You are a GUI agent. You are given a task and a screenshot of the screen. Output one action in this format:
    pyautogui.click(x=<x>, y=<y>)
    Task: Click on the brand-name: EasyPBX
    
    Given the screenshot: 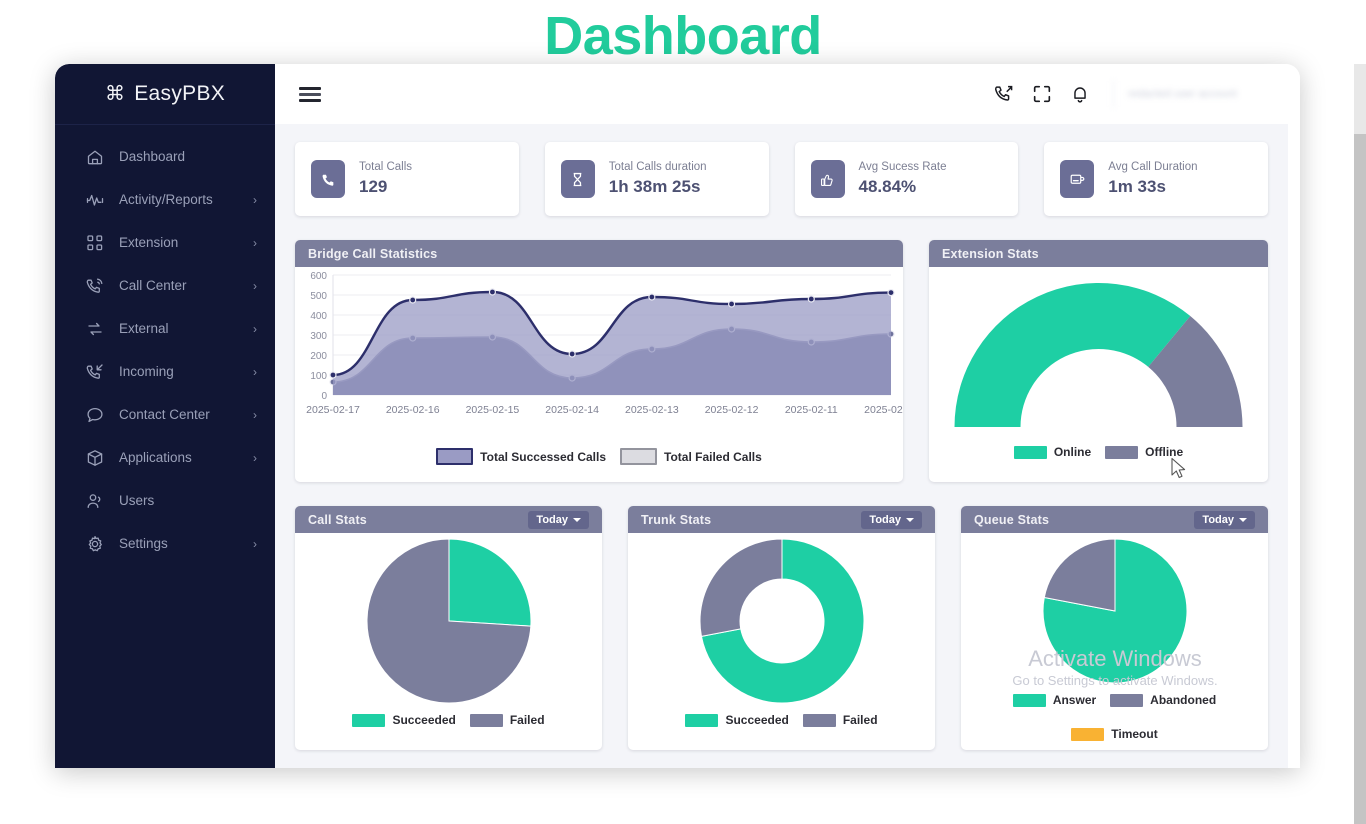 What is the action you would take?
    pyautogui.click(x=180, y=93)
    